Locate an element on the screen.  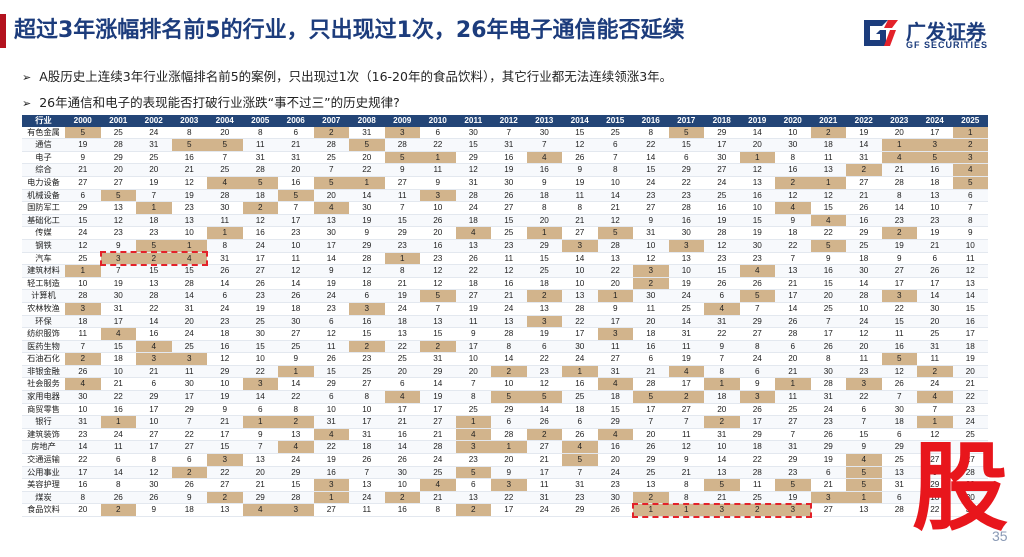
rank-cell: 25 is located at coordinates (615, 133).